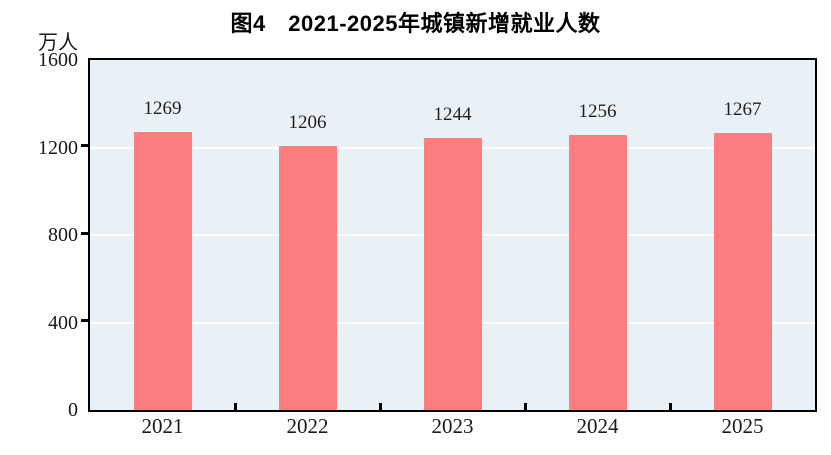  What do you see at coordinates (415, 23) in the screenshot?
I see `chart-title: 图4 2021-2025年城镇新增就业人数` at bounding box center [415, 23].